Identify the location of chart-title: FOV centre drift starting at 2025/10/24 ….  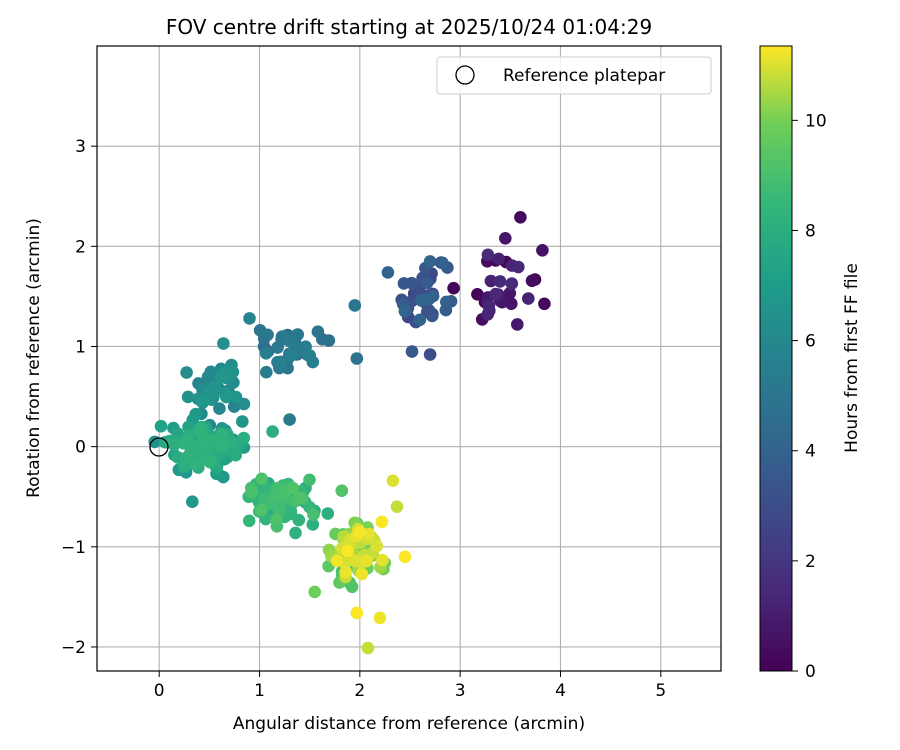
(409, 27).